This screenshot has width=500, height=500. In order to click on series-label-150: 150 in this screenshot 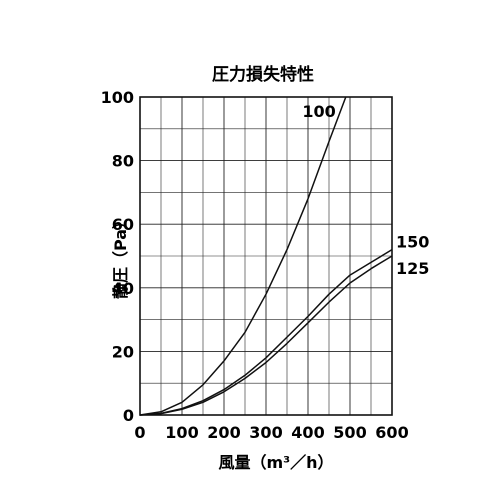, I will do `click(412, 242)`.